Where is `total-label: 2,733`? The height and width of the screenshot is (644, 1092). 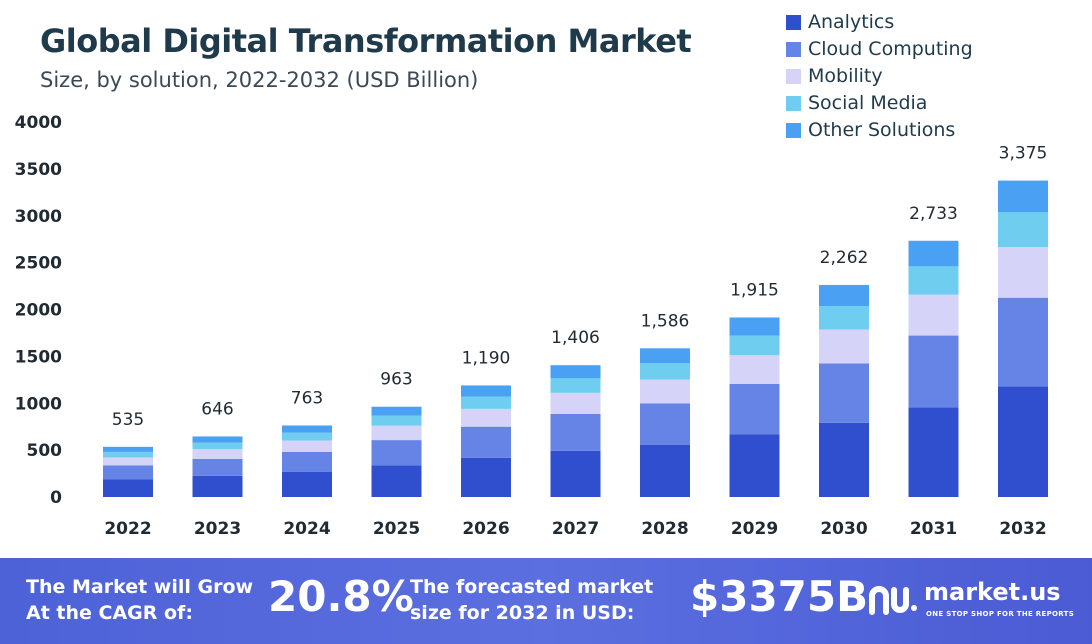
total-label: 2,733 is located at coordinates (933, 214).